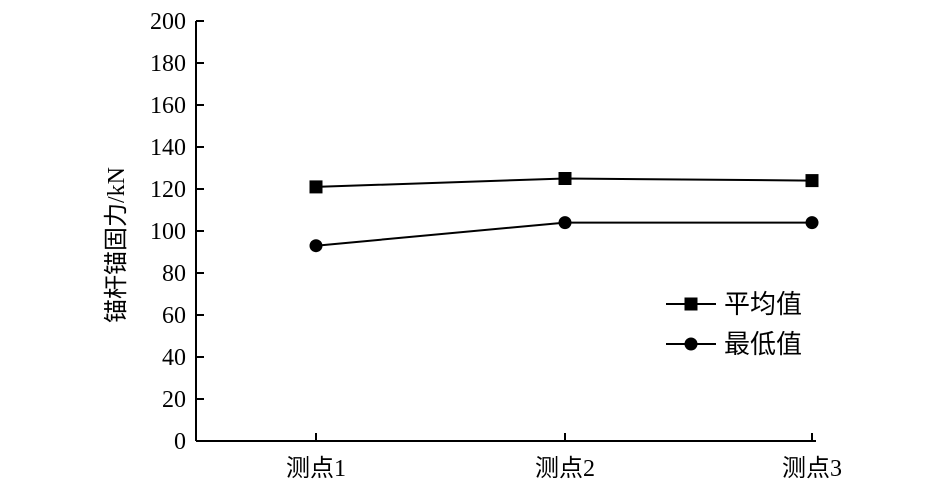 This screenshot has height=481, width=945. I want to click on x-tick-label: 测点1, so click(316, 468).